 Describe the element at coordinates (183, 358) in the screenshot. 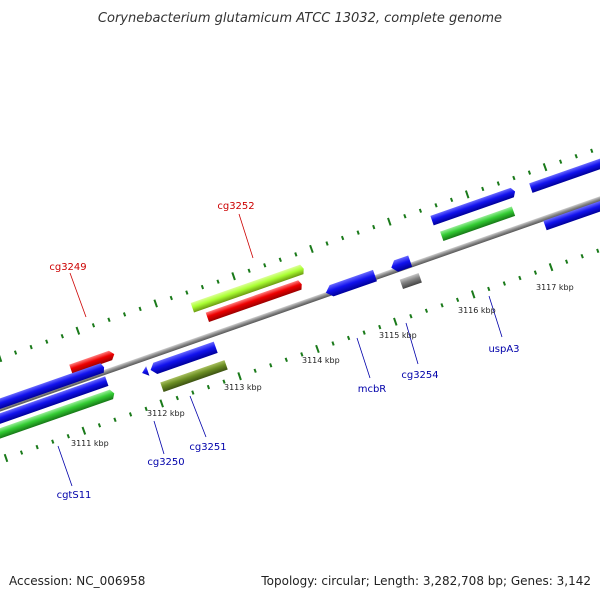

I see `gene-arrow-cg3250-body` at that location.